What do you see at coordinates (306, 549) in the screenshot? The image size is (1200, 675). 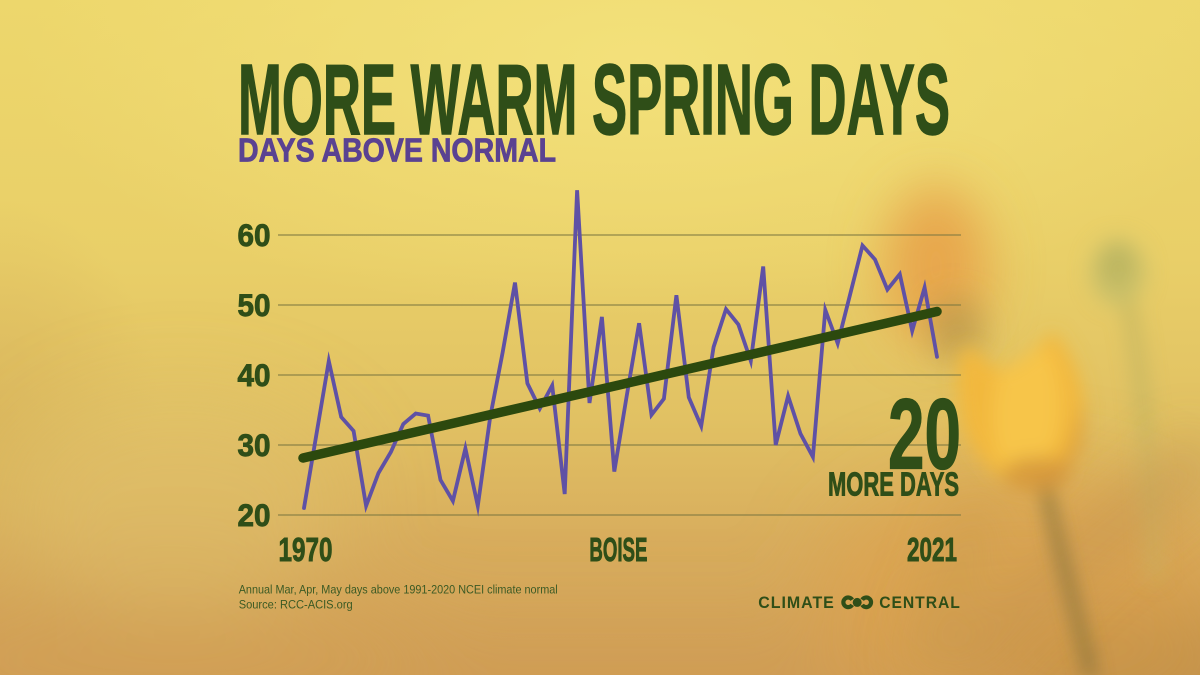 I see `svg-text: 1970` at bounding box center [306, 549].